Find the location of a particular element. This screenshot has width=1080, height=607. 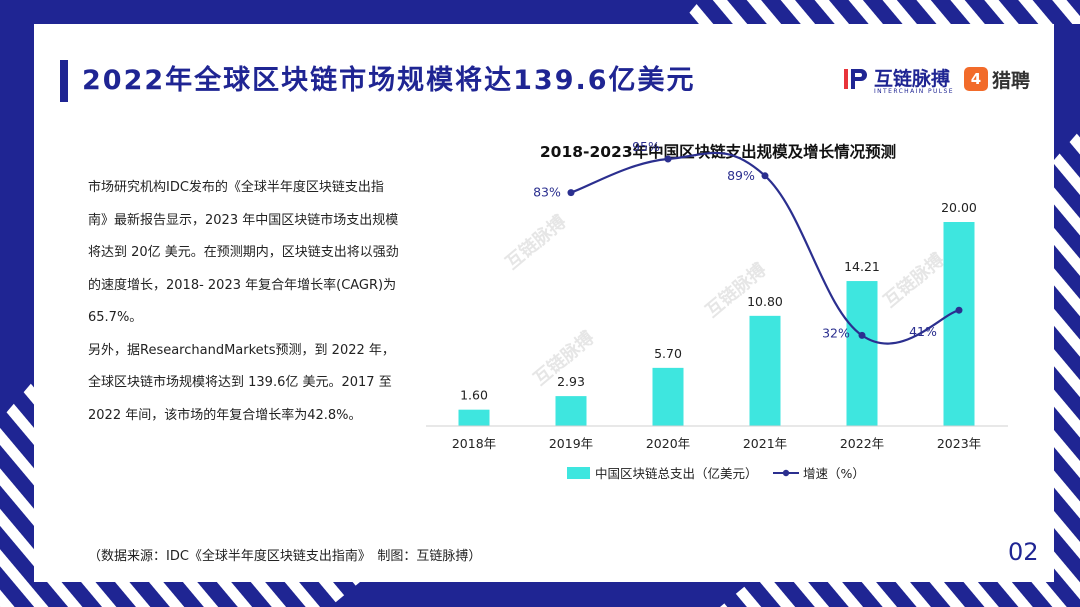

bar-value-label: 10.80 is located at coordinates (765, 301).